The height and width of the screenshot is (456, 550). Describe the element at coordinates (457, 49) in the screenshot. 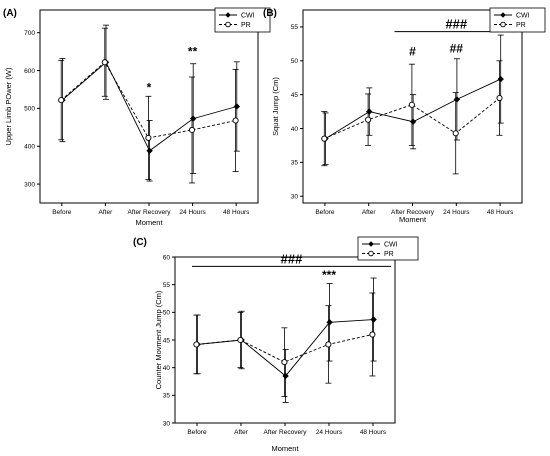

I see `significance-marker: ##` at that location.